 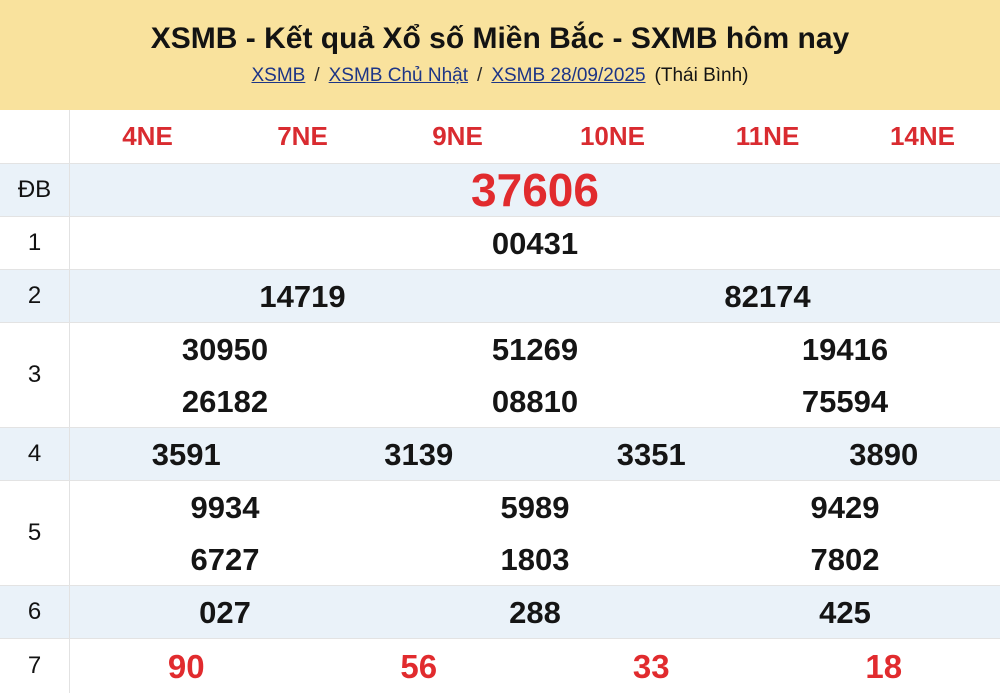 I want to click on breadcrumb-link-xsmb: XSMB, so click(x=278, y=75).